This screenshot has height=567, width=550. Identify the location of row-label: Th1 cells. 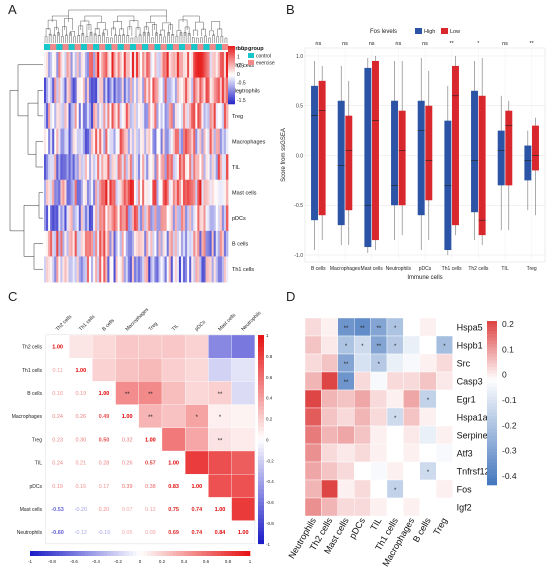
(32, 371).